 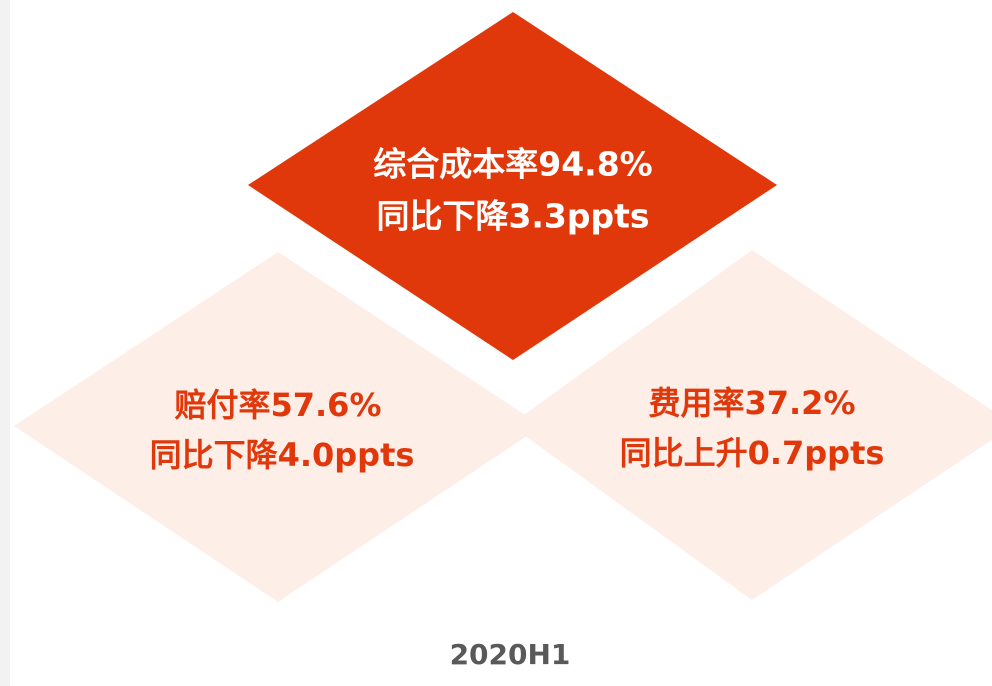 I want to click on top-line-1: 综合成本率94.8%, so click(x=513, y=164).